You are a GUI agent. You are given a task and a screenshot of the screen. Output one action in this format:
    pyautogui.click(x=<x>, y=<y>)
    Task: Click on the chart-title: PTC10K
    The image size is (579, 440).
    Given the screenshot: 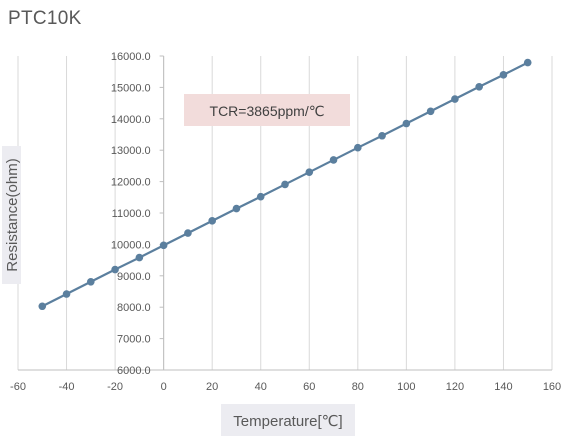 What is the action you would take?
    pyautogui.click(x=45, y=18)
    